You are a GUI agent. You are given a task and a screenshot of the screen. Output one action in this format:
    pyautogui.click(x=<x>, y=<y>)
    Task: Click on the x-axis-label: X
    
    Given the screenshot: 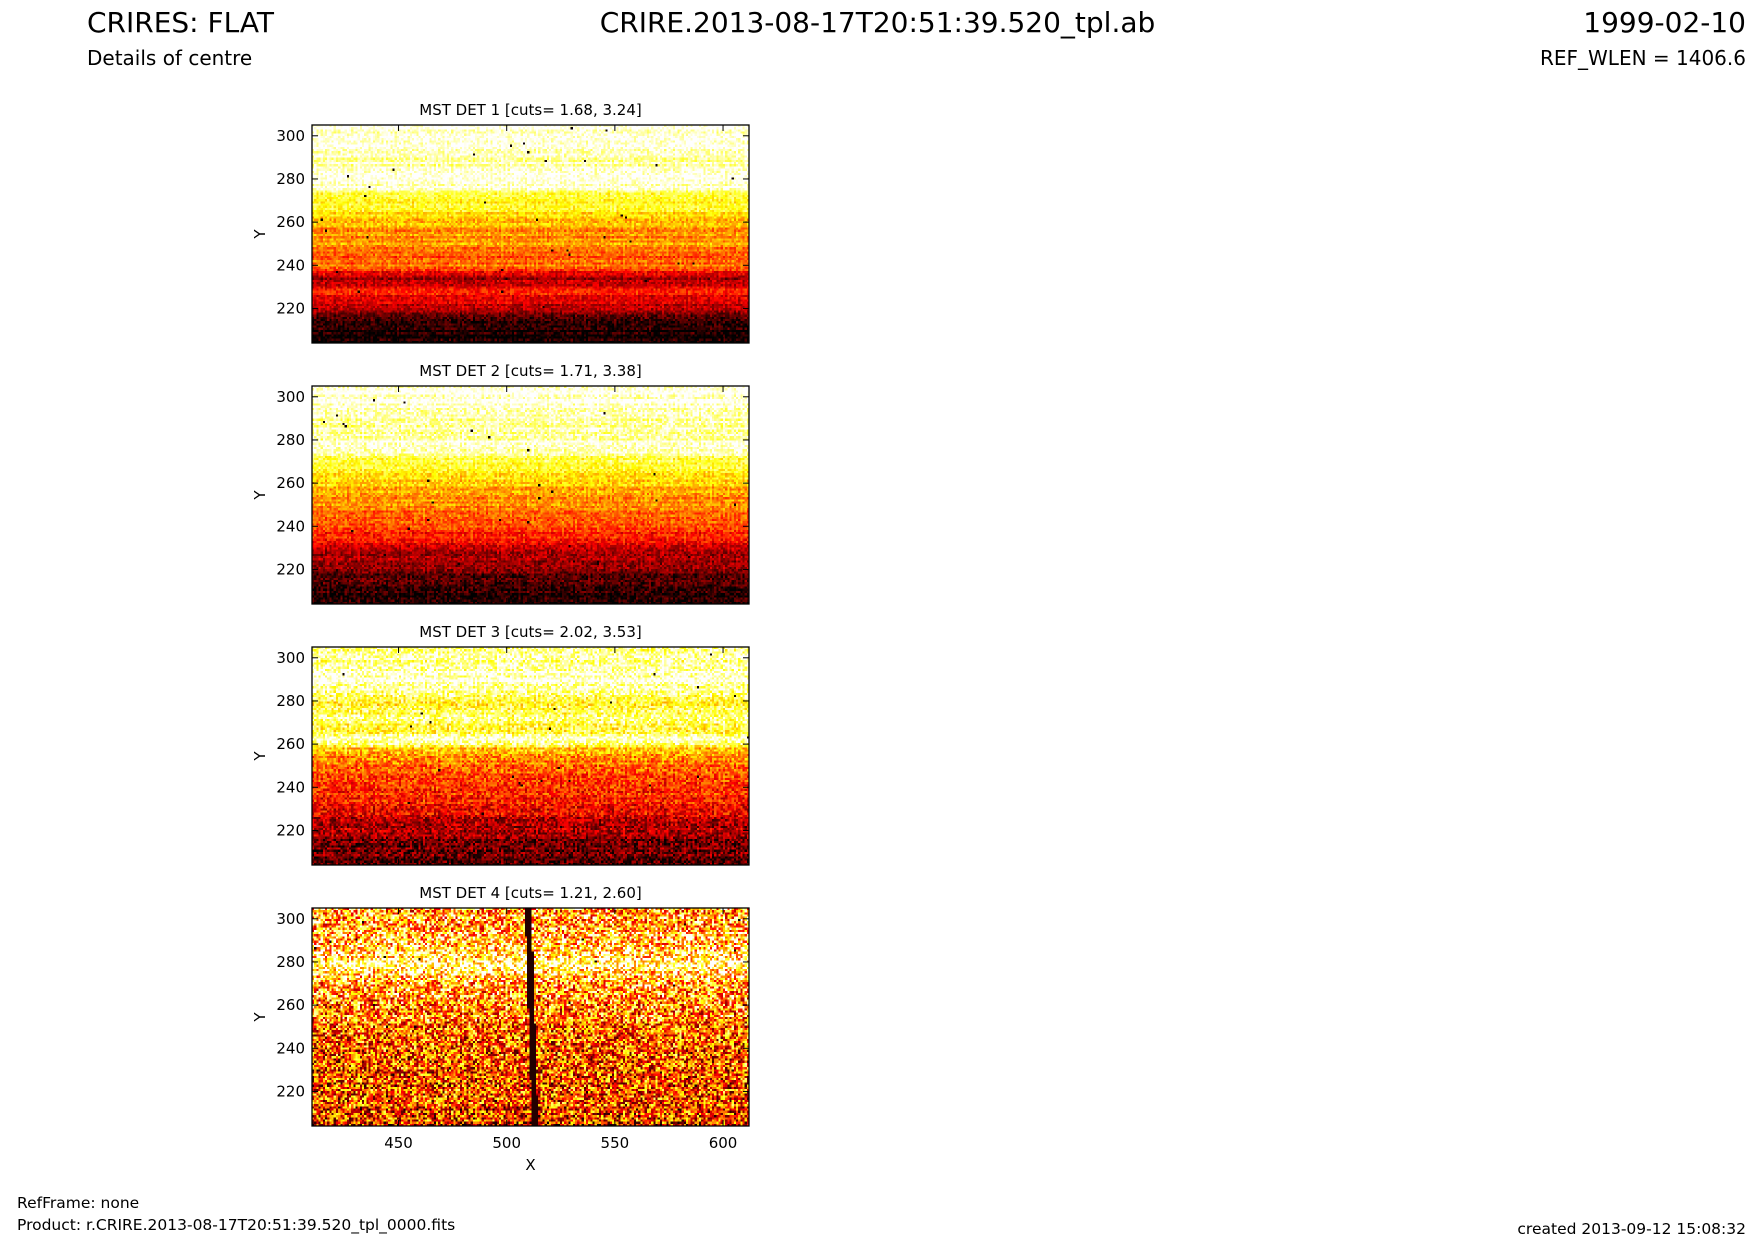 What is the action you would take?
    pyautogui.click(x=530, y=1165)
    